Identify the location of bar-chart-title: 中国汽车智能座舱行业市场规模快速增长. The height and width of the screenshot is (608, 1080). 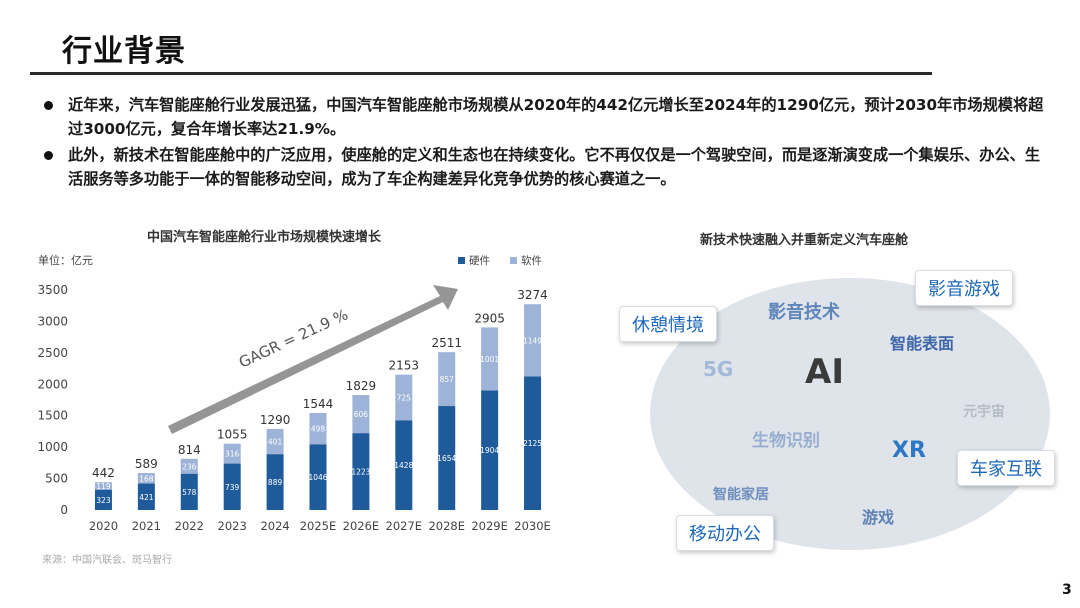
(264, 237).